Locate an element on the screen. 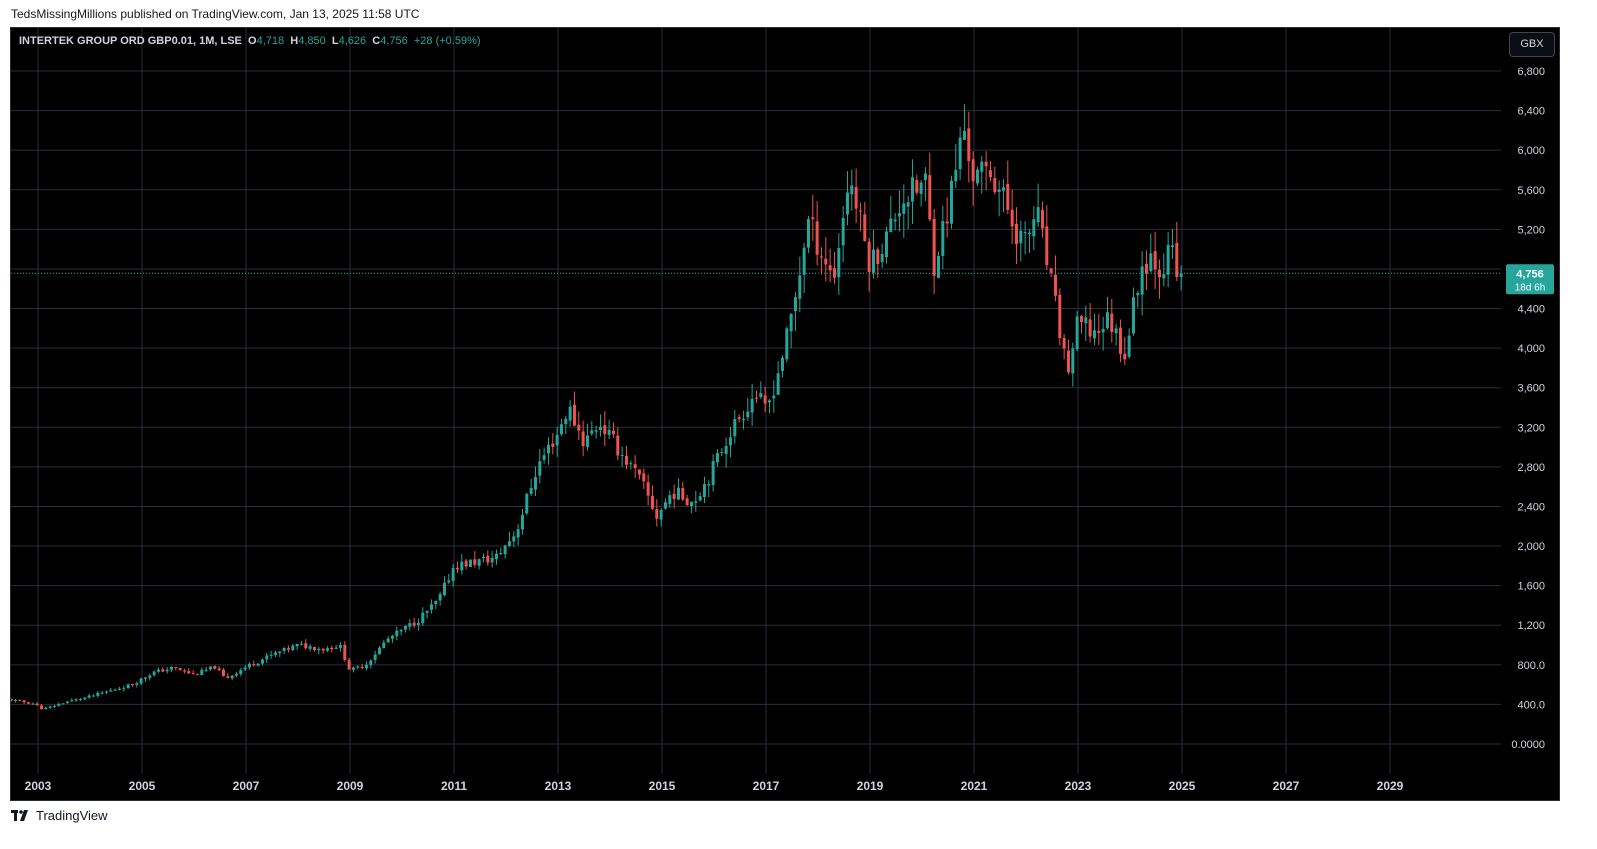 The height and width of the screenshot is (849, 1597). x-tick-label: 2009 is located at coordinates (350, 786).